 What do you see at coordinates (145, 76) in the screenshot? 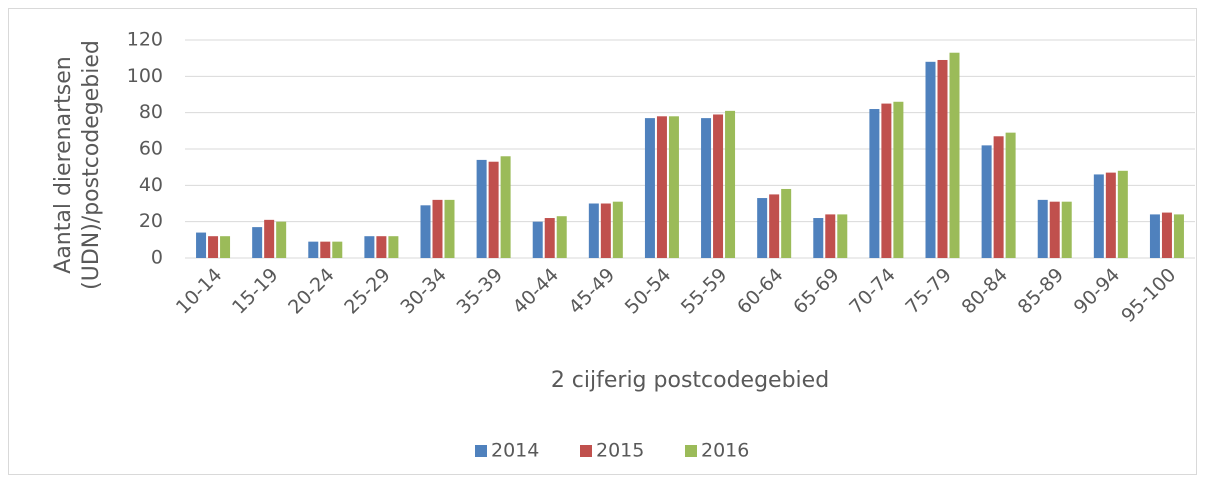
I see `y-tick-label: 100` at bounding box center [145, 76].